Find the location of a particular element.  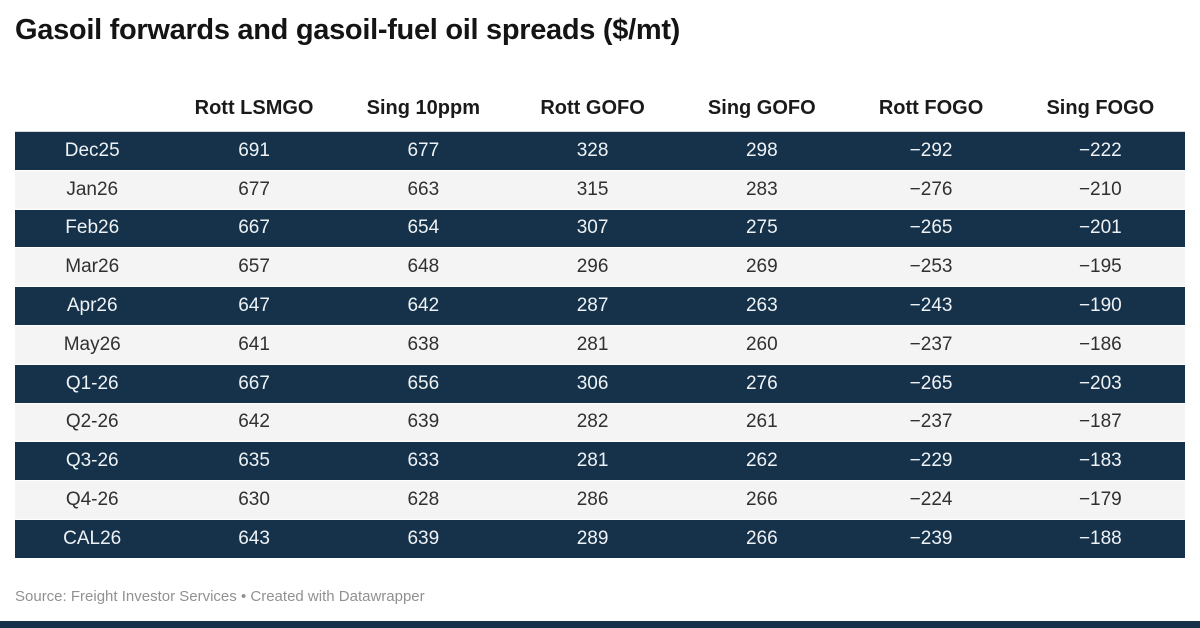

value-cell: −253 is located at coordinates (931, 267).